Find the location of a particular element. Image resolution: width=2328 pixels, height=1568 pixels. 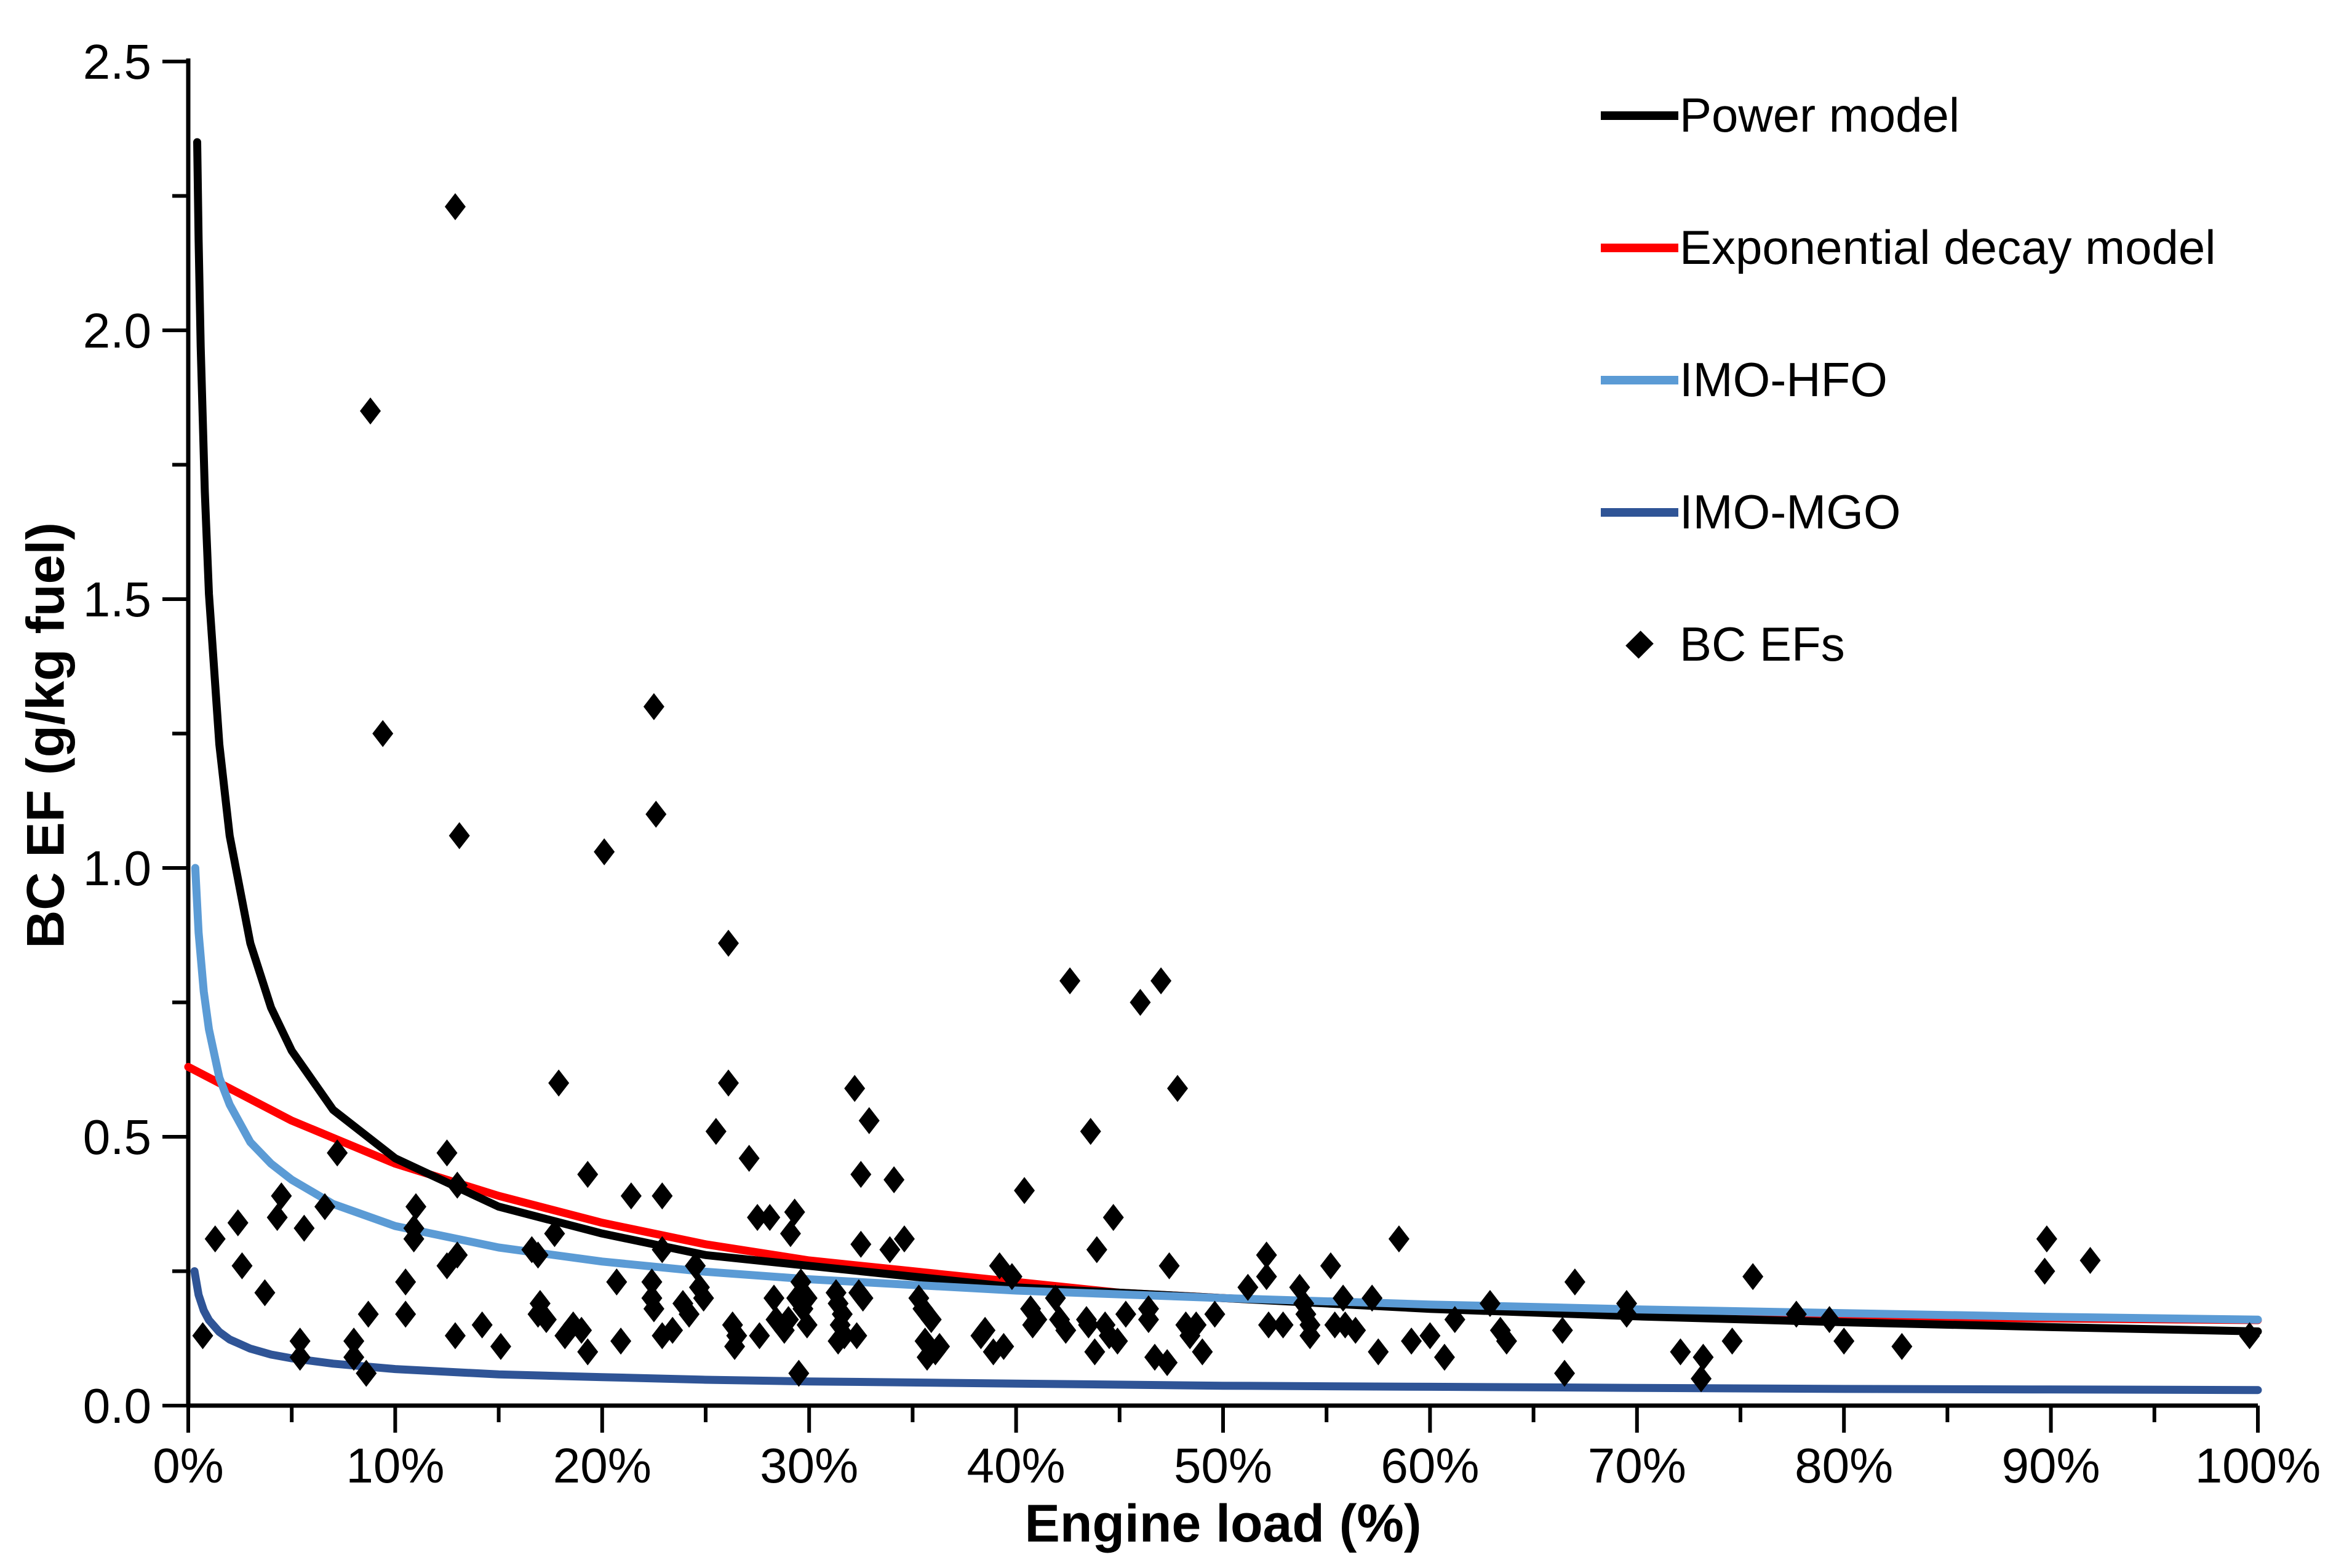

x-tick-label: 80% is located at coordinates (1844, 1466).